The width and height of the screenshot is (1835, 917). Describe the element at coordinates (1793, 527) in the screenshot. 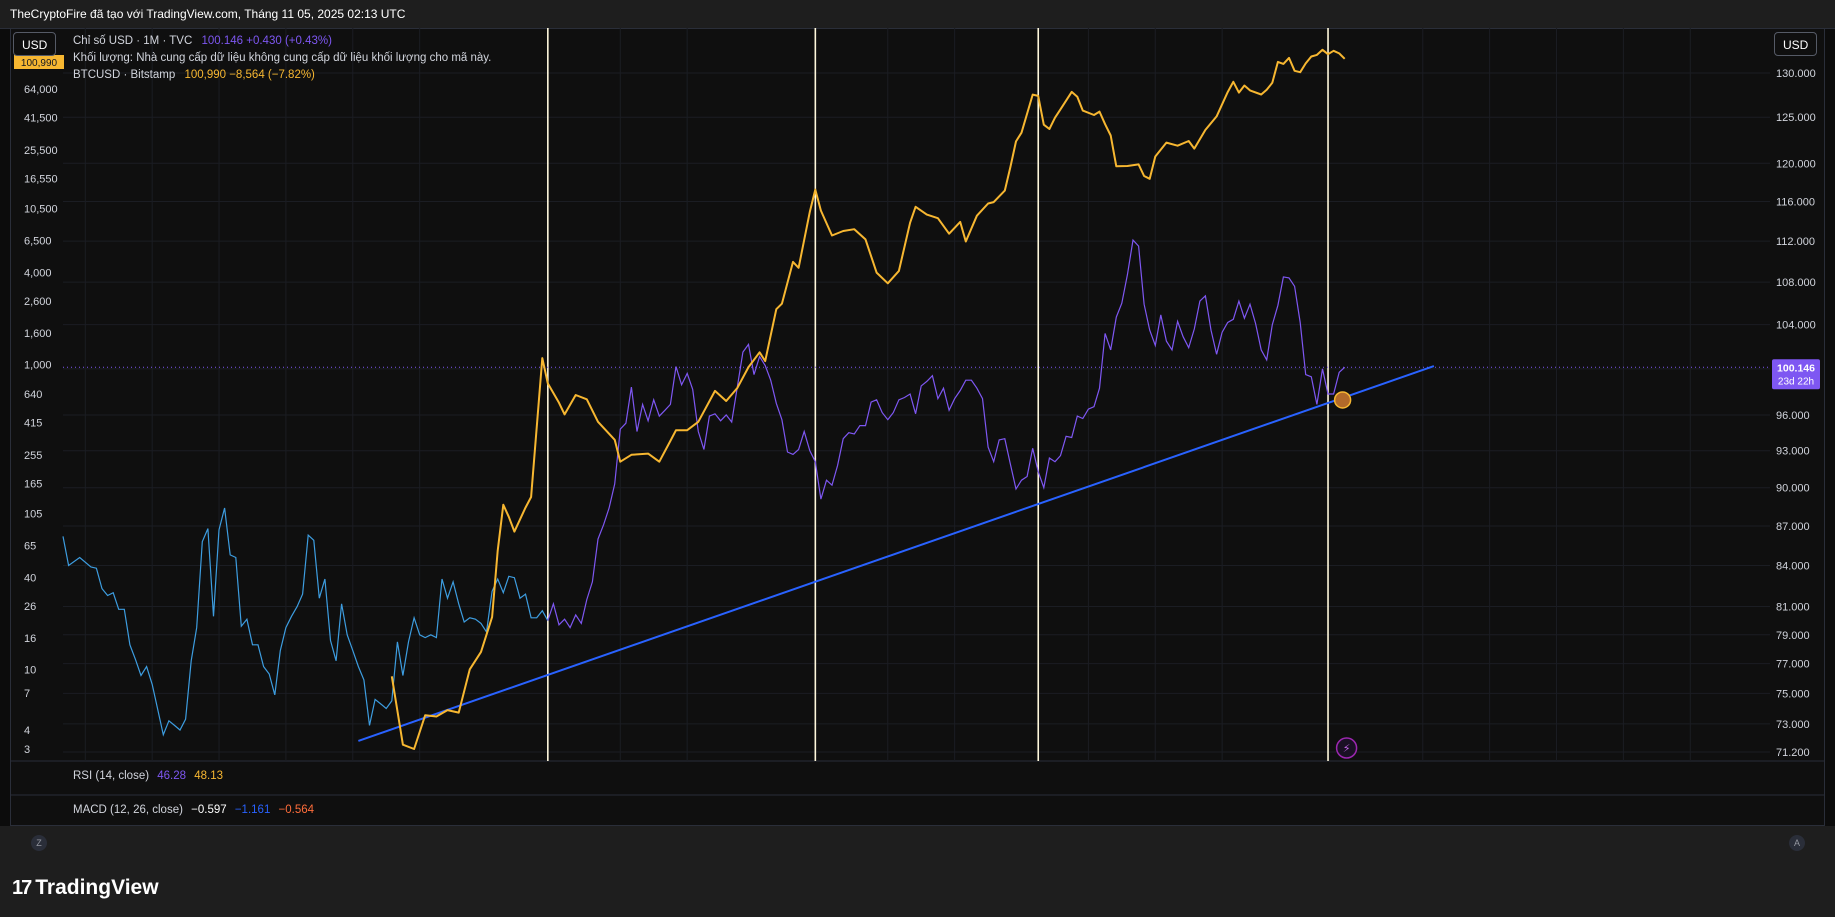

I see `right-y-tick-label: 87.000` at that location.